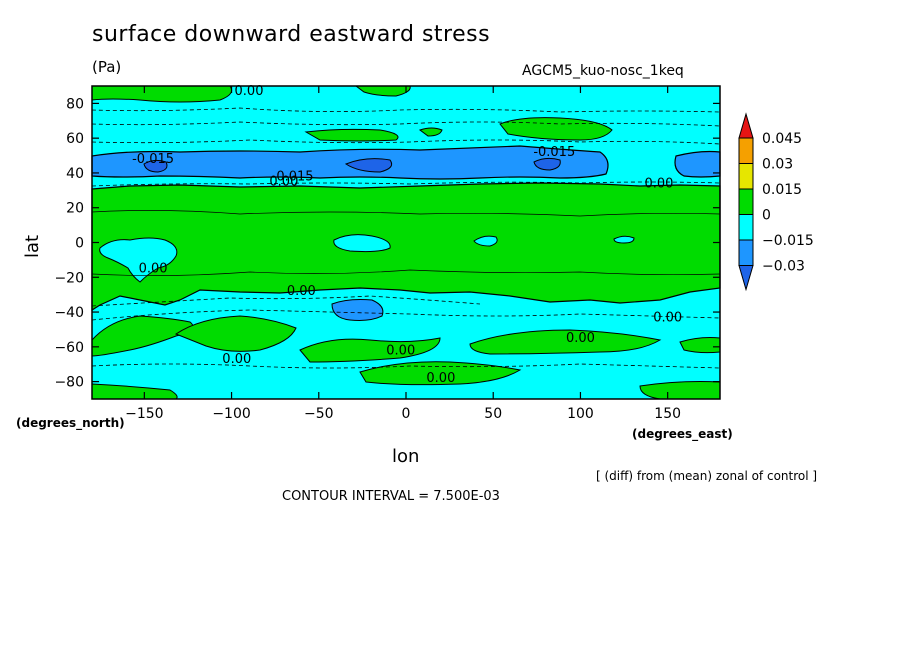  Describe the element at coordinates (75, 174) in the screenshot. I see `y-tick-label: 40` at that location.